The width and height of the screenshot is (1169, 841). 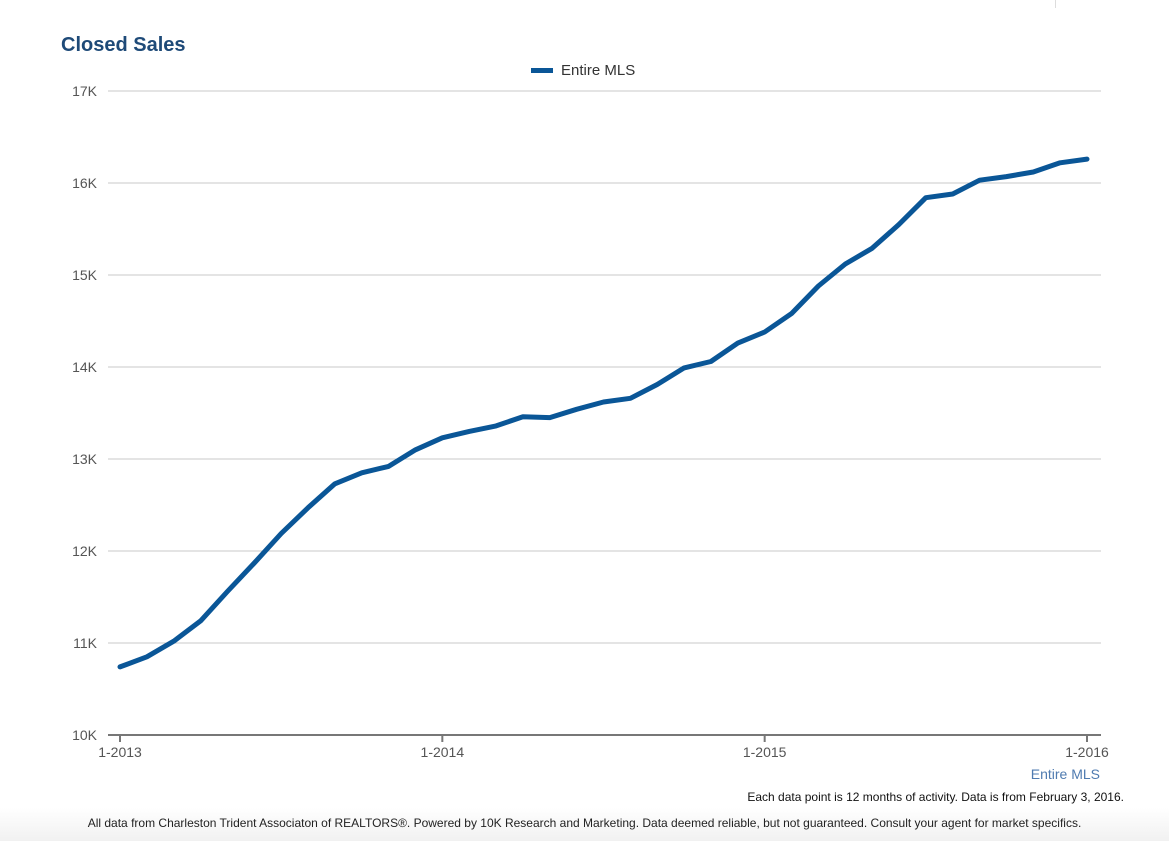 I want to click on y-tick-label: 13K, so click(x=85, y=459).